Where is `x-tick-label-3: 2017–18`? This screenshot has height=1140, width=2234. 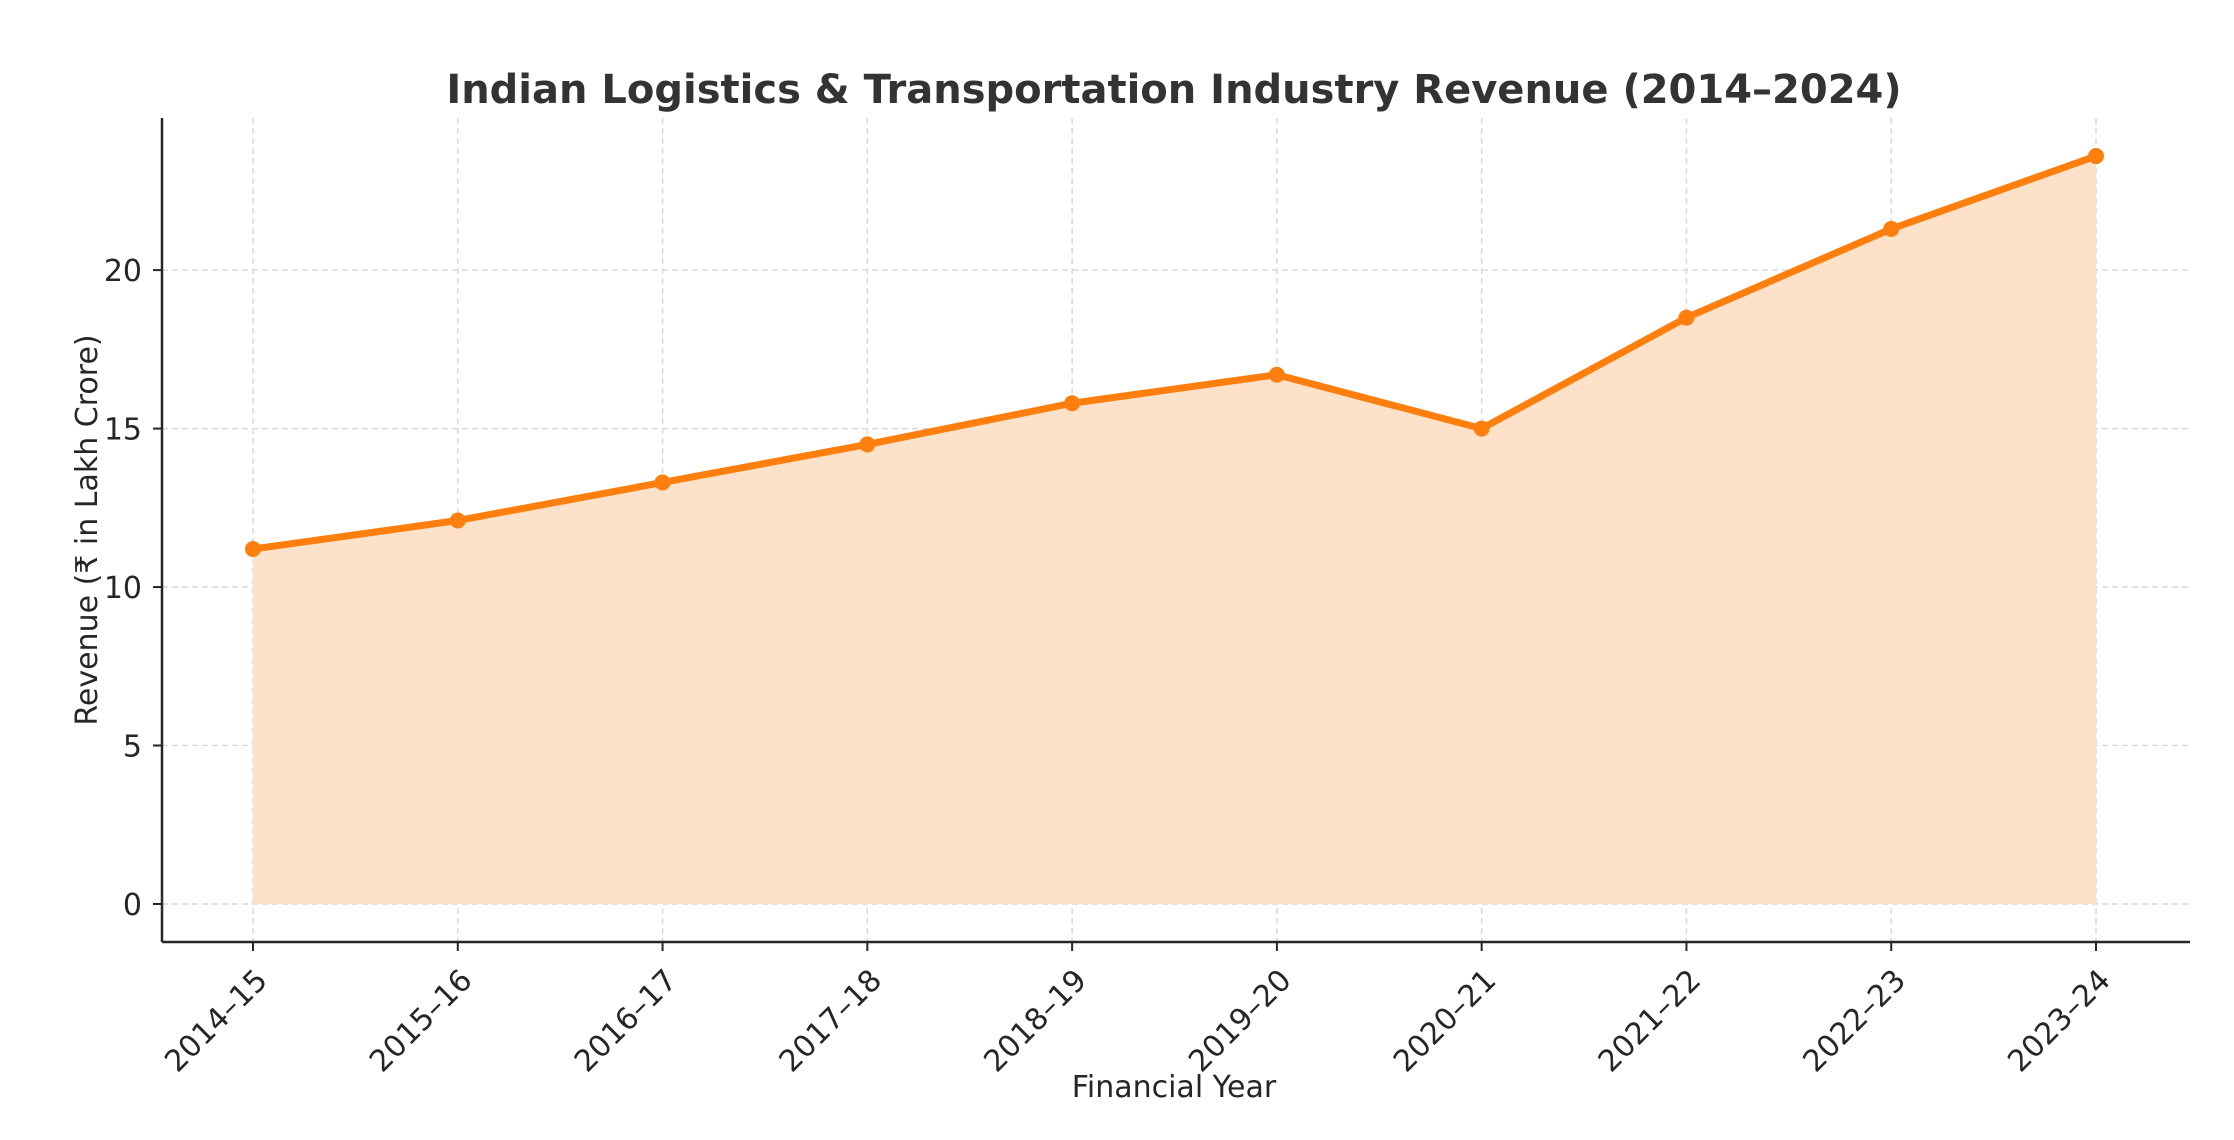
x-tick-label-3: 2017–18 is located at coordinates (831, 1021).